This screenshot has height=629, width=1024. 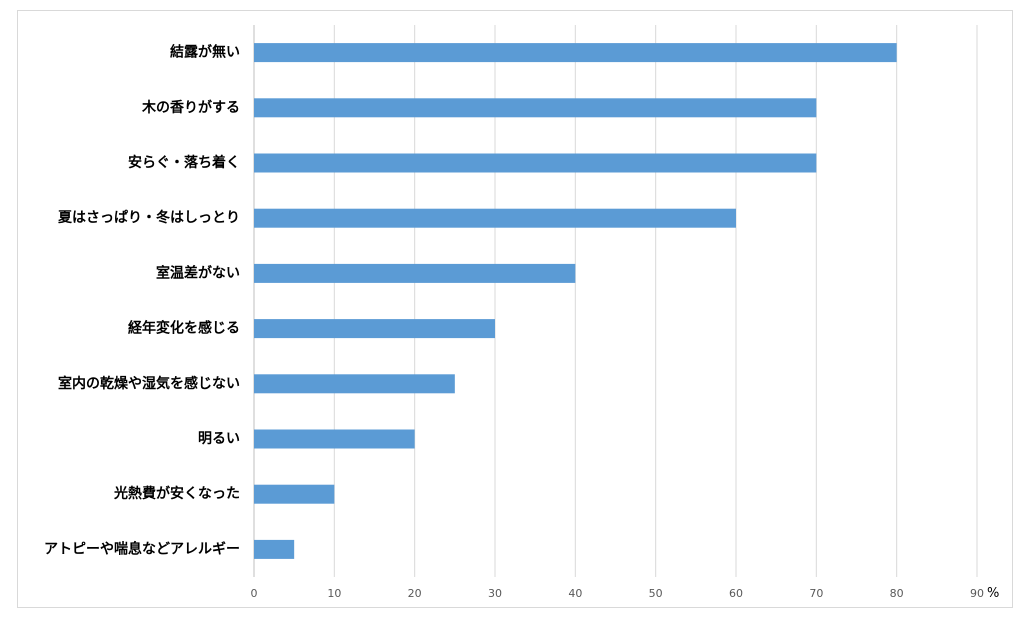 I want to click on x-tick-label-80: 80, so click(x=897, y=593).